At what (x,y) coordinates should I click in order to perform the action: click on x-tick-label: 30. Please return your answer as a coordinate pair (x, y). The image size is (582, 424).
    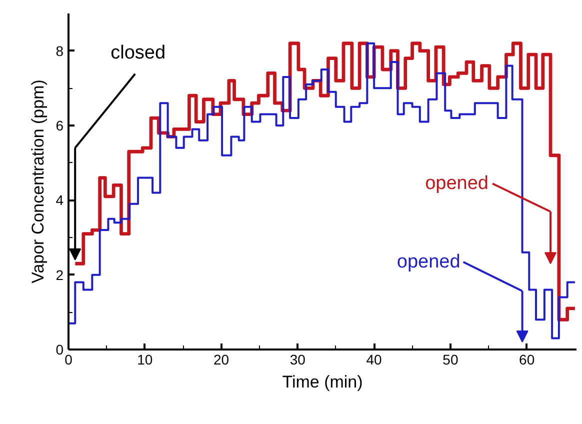
    Looking at the image, I should click on (298, 360).